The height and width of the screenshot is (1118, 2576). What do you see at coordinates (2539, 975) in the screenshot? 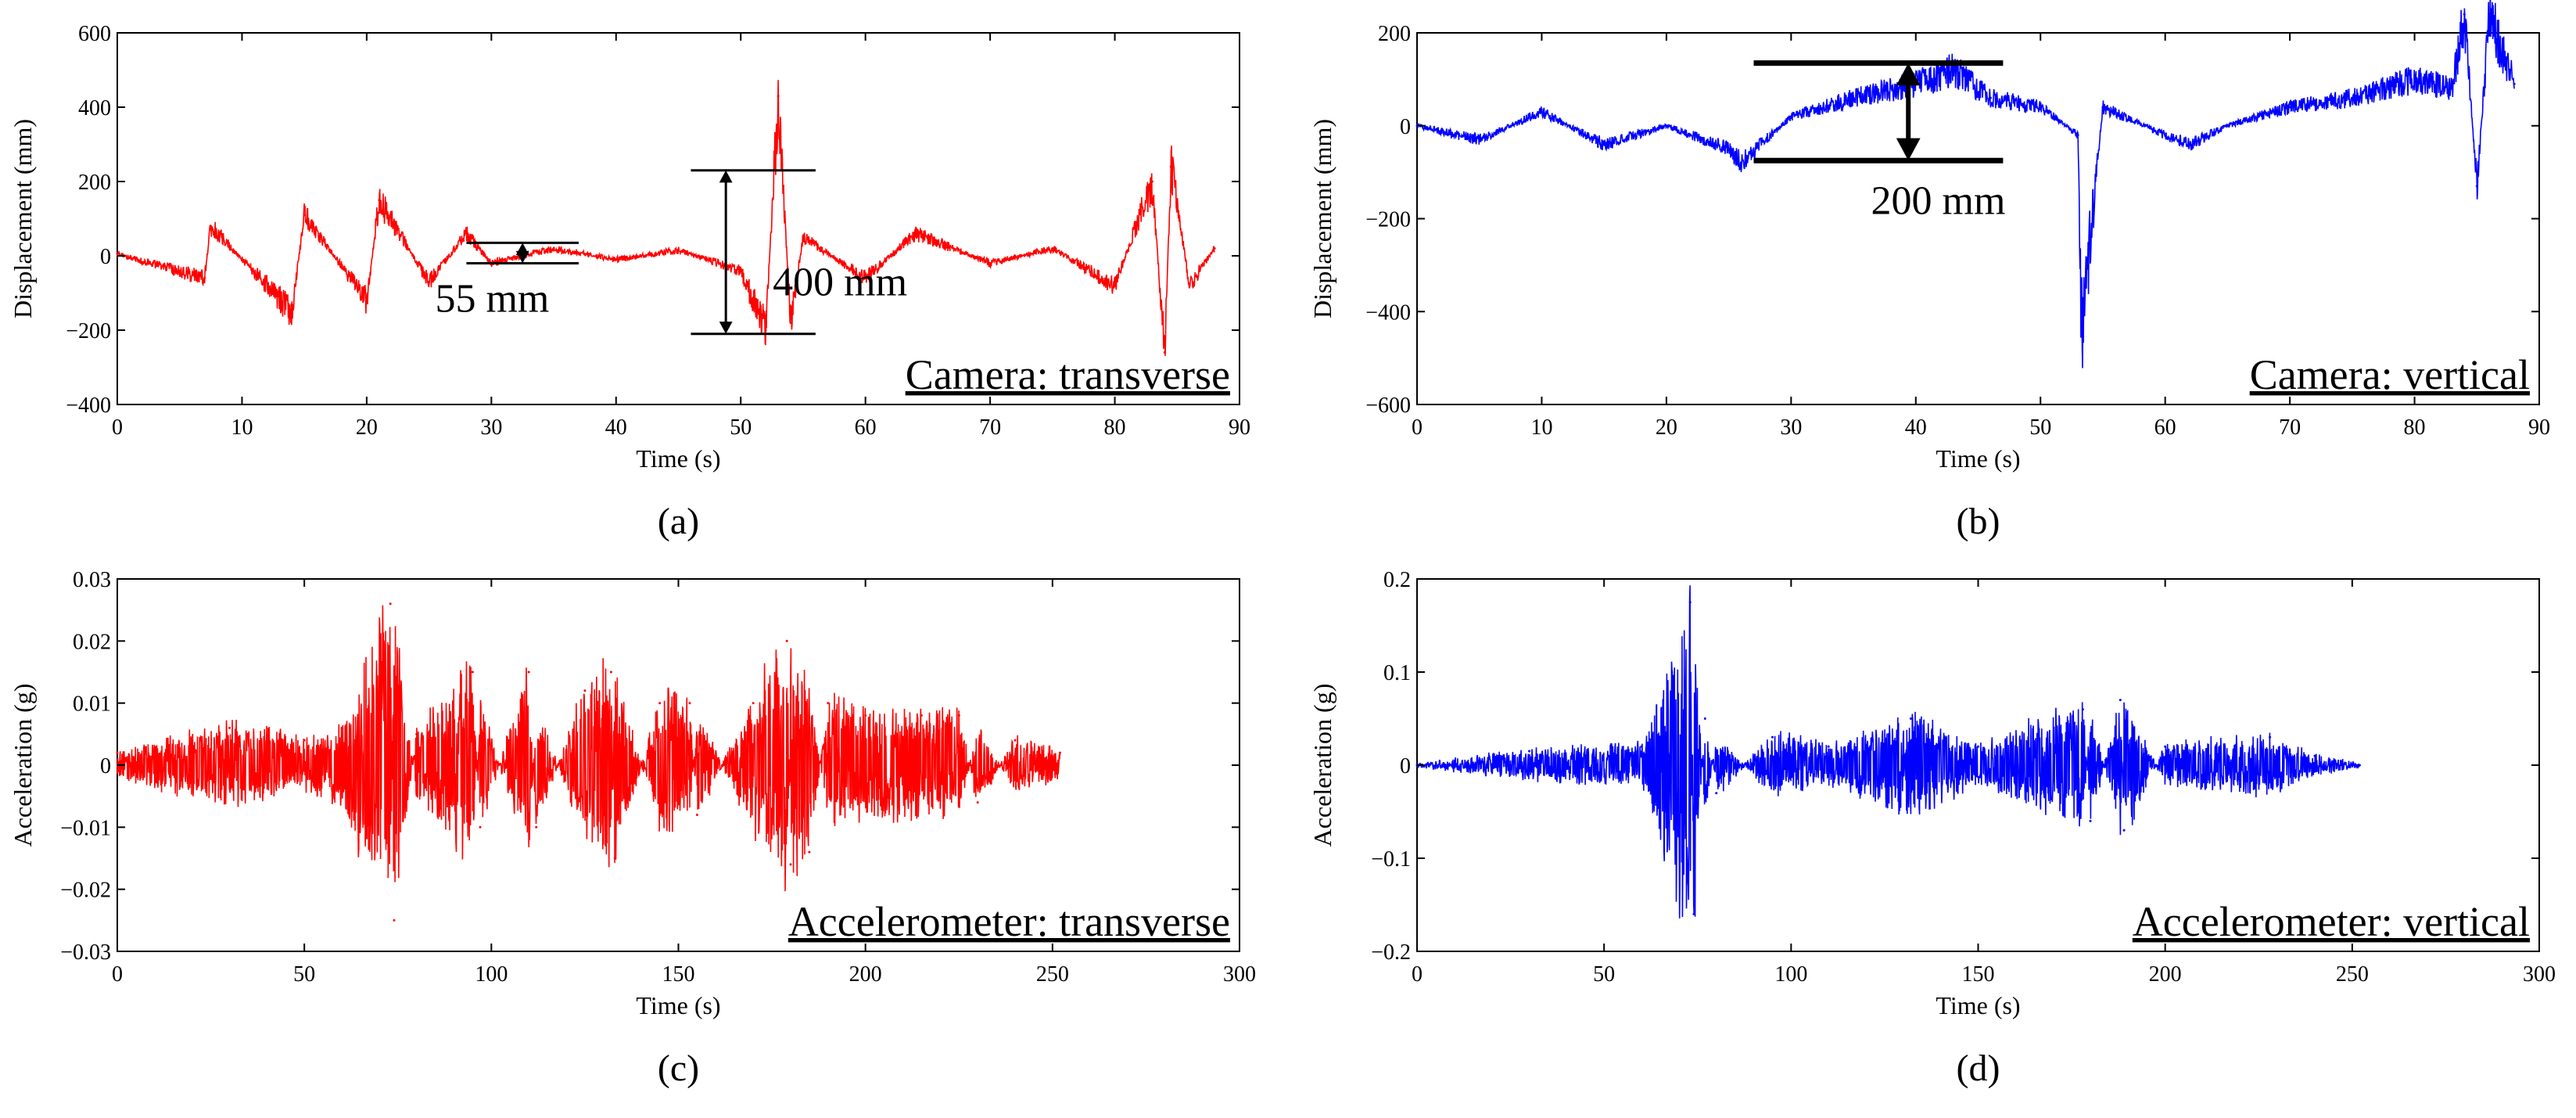
I see `x-tick-label: 300` at bounding box center [2539, 975].